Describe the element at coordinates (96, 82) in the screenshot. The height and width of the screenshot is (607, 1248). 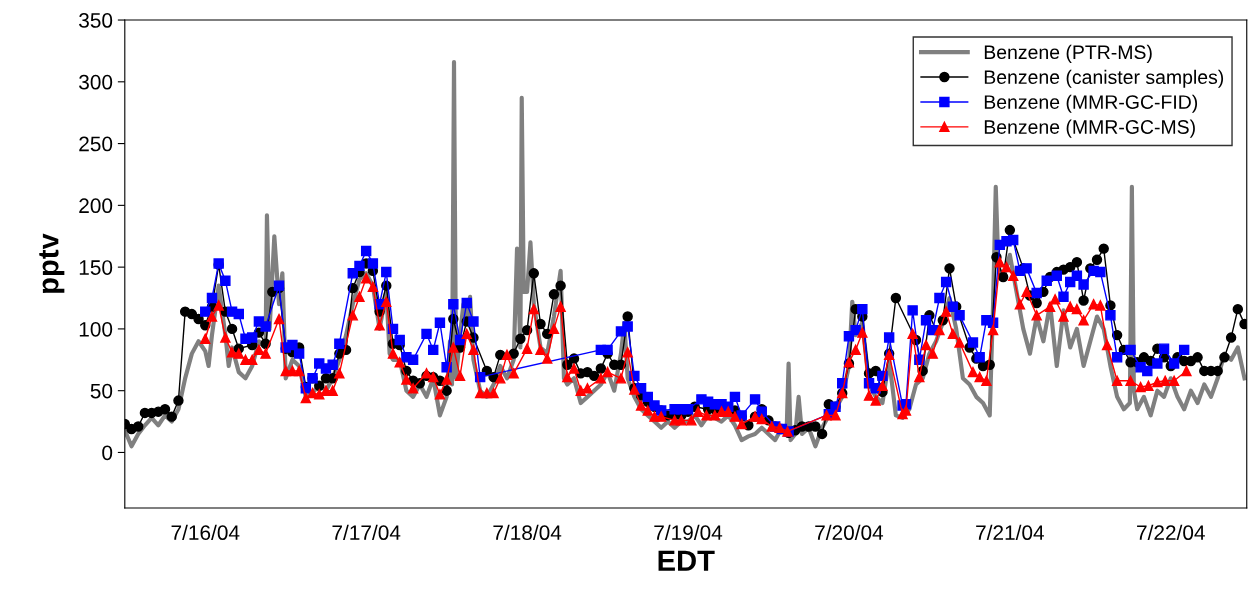
I see `y-tick-label: 300` at that location.